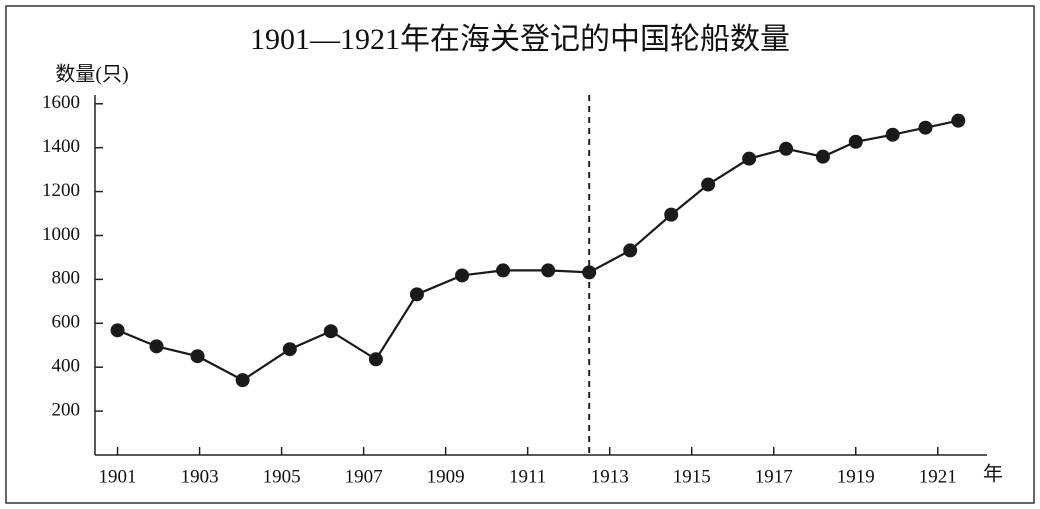 The height and width of the screenshot is (509, 1040). I want to click on x-axis-label: 年, so click(993, 474).